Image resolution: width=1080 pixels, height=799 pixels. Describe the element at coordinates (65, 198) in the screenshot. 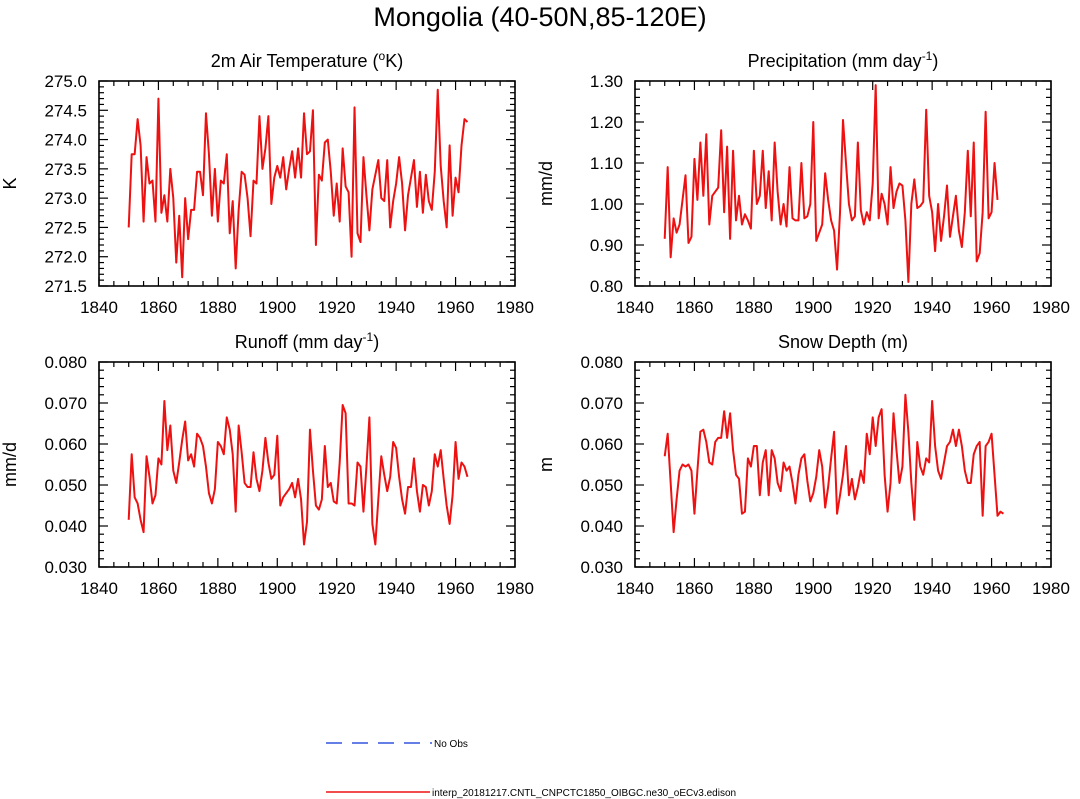

I see `temperature-y-tick-label: 273.0` at that location.